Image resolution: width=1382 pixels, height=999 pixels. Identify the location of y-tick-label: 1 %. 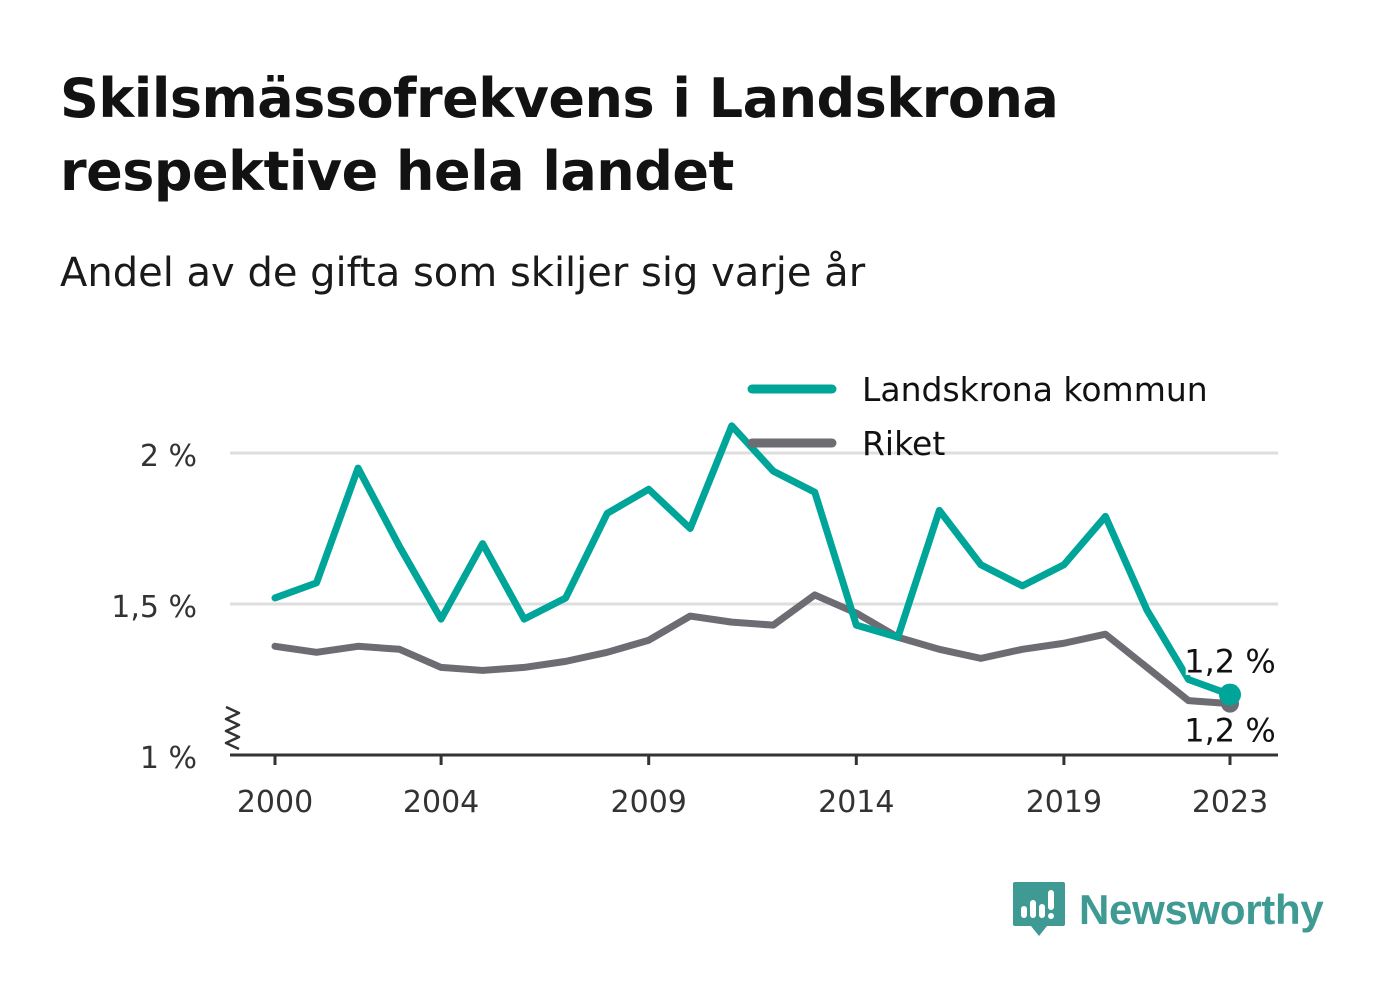
(168, 758).